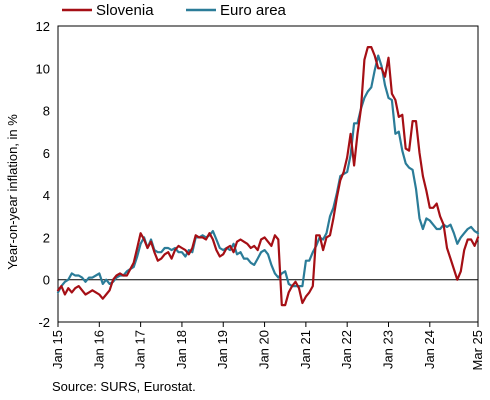 The image size is (490, 400). What do you see at coordinates (174, 10) in the screenshot?
I see `legend: Slovenia Euro area` at bounding box center [174, 10].